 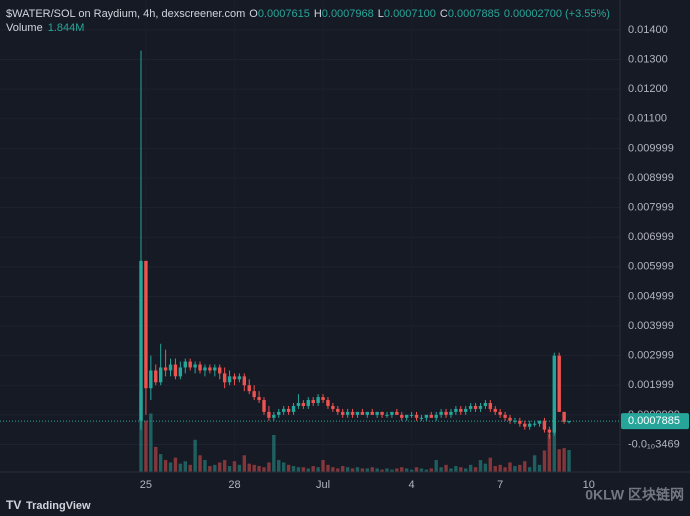 I want to click on o-value: 0.0007615, so click(x=284, y=14).